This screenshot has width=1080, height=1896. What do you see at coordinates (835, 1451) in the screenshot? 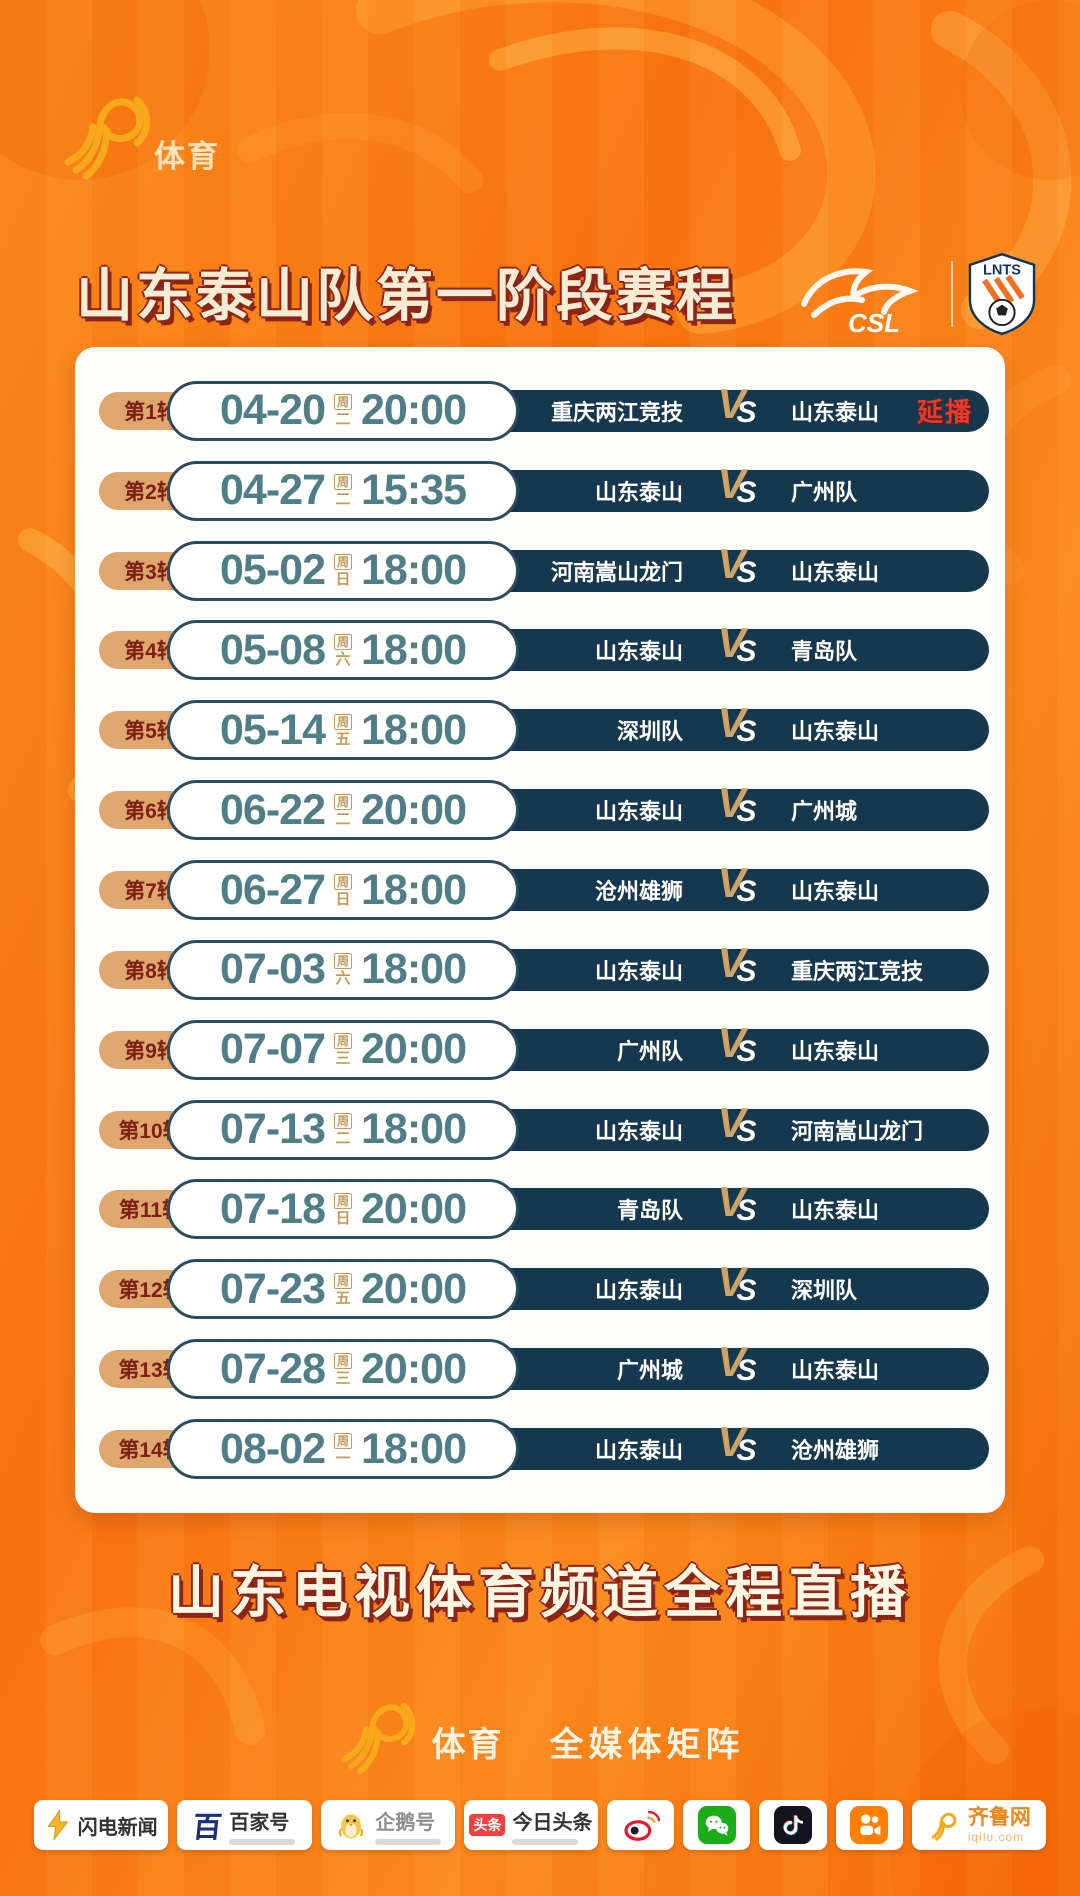
I see `away-team: 沧州雄狮` at bounding box center [835, 1451].